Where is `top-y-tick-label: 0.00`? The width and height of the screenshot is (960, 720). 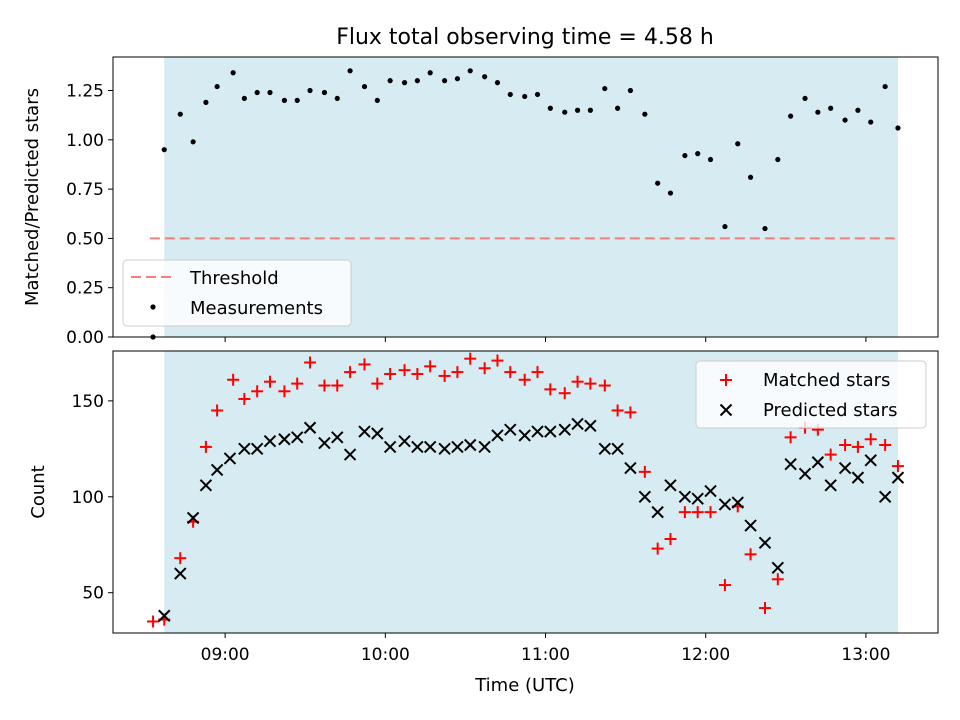 top-y-tick-label: 0.00 is located at coordinates (85, 338).